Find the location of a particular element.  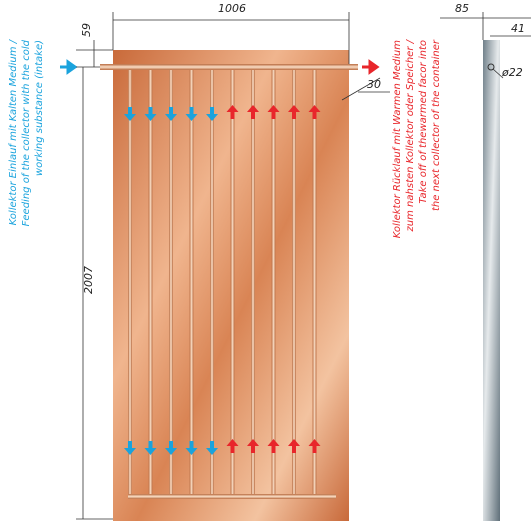

dim-overhang: 30 is located at coordinates (374, 84).